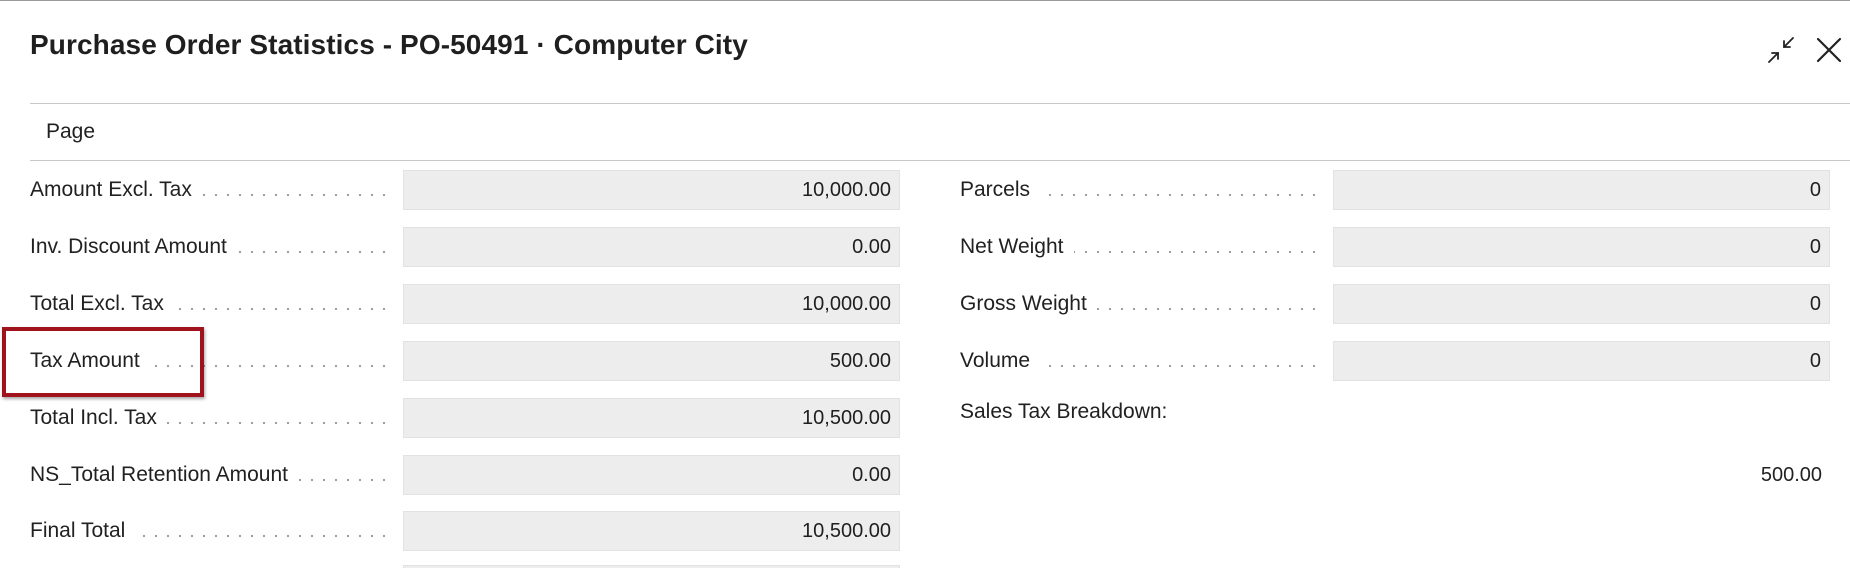 This screenshot has height=568, width=1850. What do you see at coordinates (102, 304) in the screenshot?
I see `field-label: Total Excl. Tax` at bounding box center [102, 304].